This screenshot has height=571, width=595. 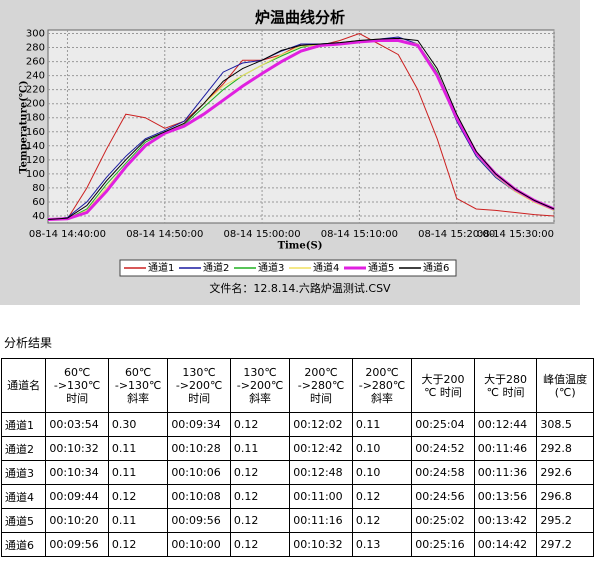 What do you see at coordinates (300, 288) in the screenshot?
I see `file-caption: 文件名：12.8.14.六路炉温测试.CSV` at bounding box center [300, 288].